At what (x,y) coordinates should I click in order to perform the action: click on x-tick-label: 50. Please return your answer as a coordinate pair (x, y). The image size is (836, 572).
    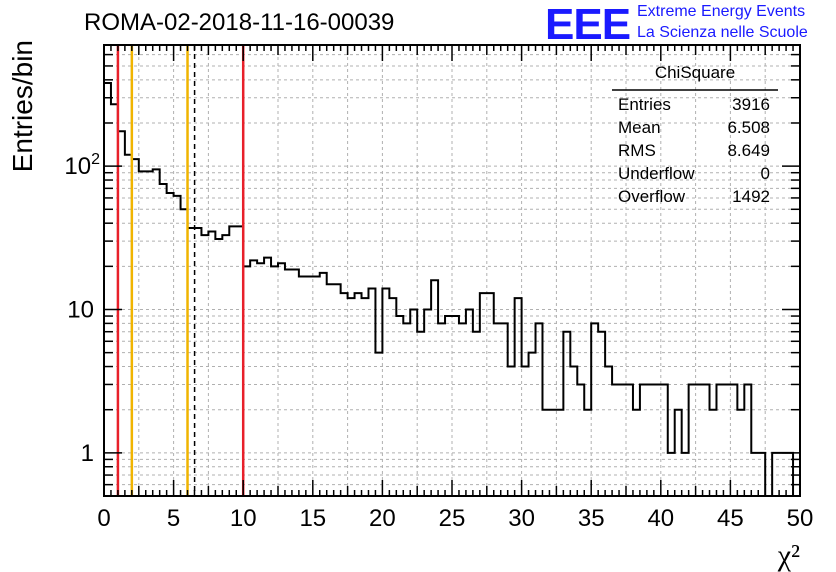
    Looking at the image, I should click on (800, 518).